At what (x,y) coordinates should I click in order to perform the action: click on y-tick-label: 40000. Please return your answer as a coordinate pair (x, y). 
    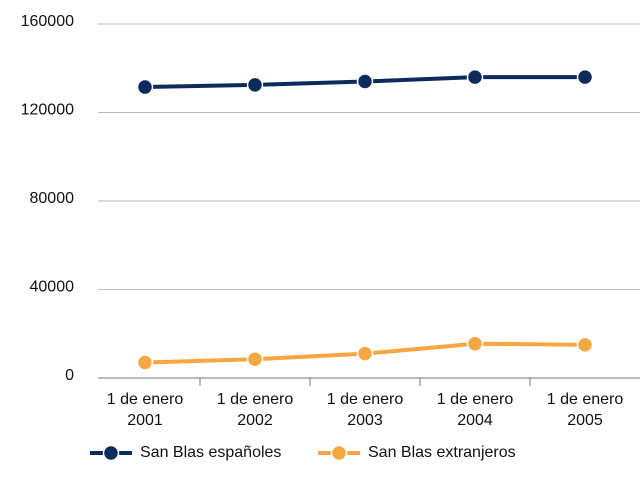
    Looking at the image, I should click on (52, 287).